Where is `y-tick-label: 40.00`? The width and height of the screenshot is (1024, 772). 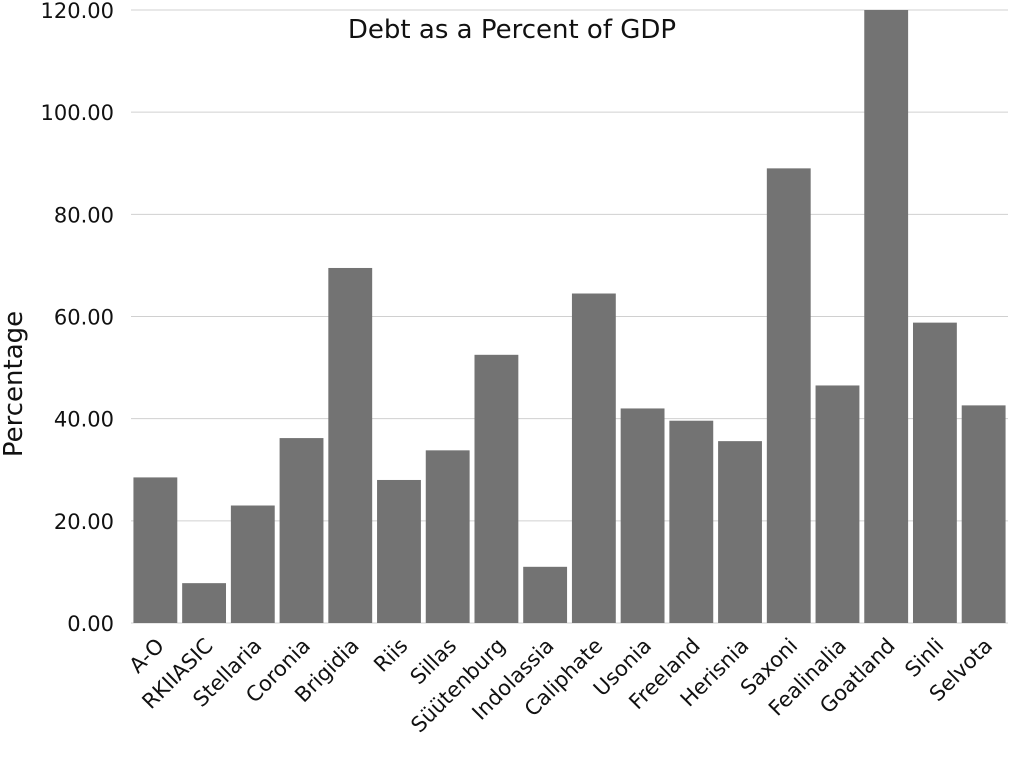
y-tick-label: 40.00 is located at coordinates (84, 420).